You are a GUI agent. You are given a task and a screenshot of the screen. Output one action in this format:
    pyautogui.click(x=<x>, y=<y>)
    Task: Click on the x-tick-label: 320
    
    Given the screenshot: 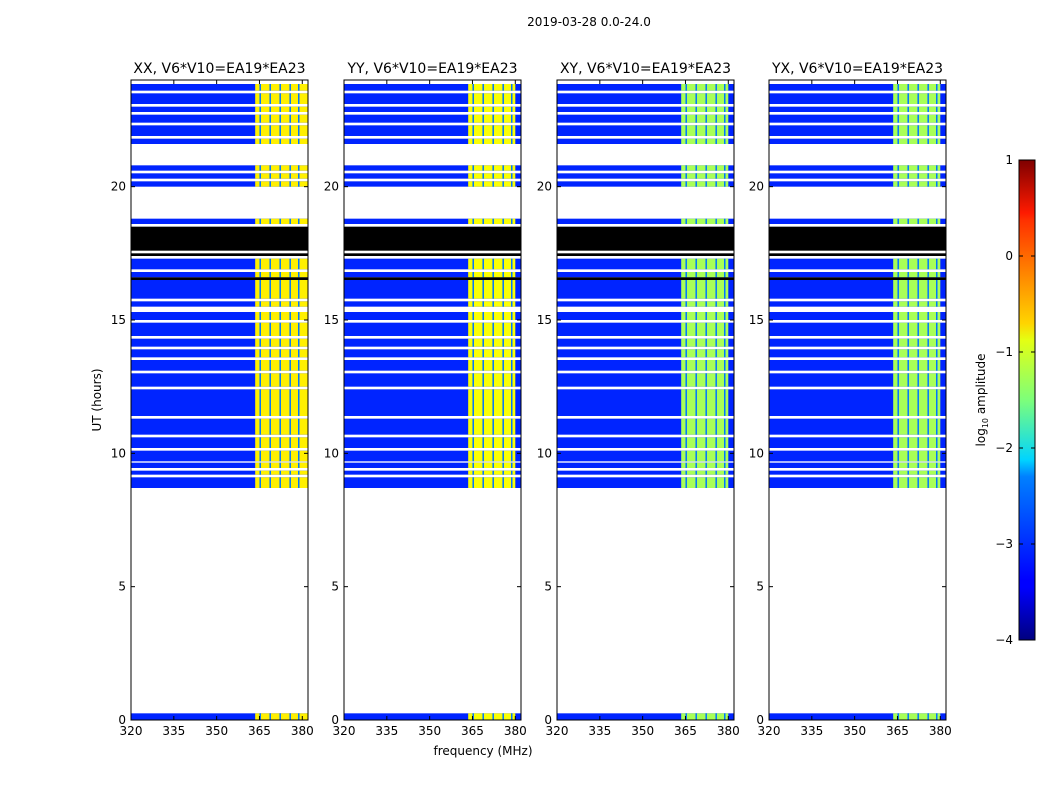 What is the action you would take?
    pyautogui.click(x=344, y=731)
    